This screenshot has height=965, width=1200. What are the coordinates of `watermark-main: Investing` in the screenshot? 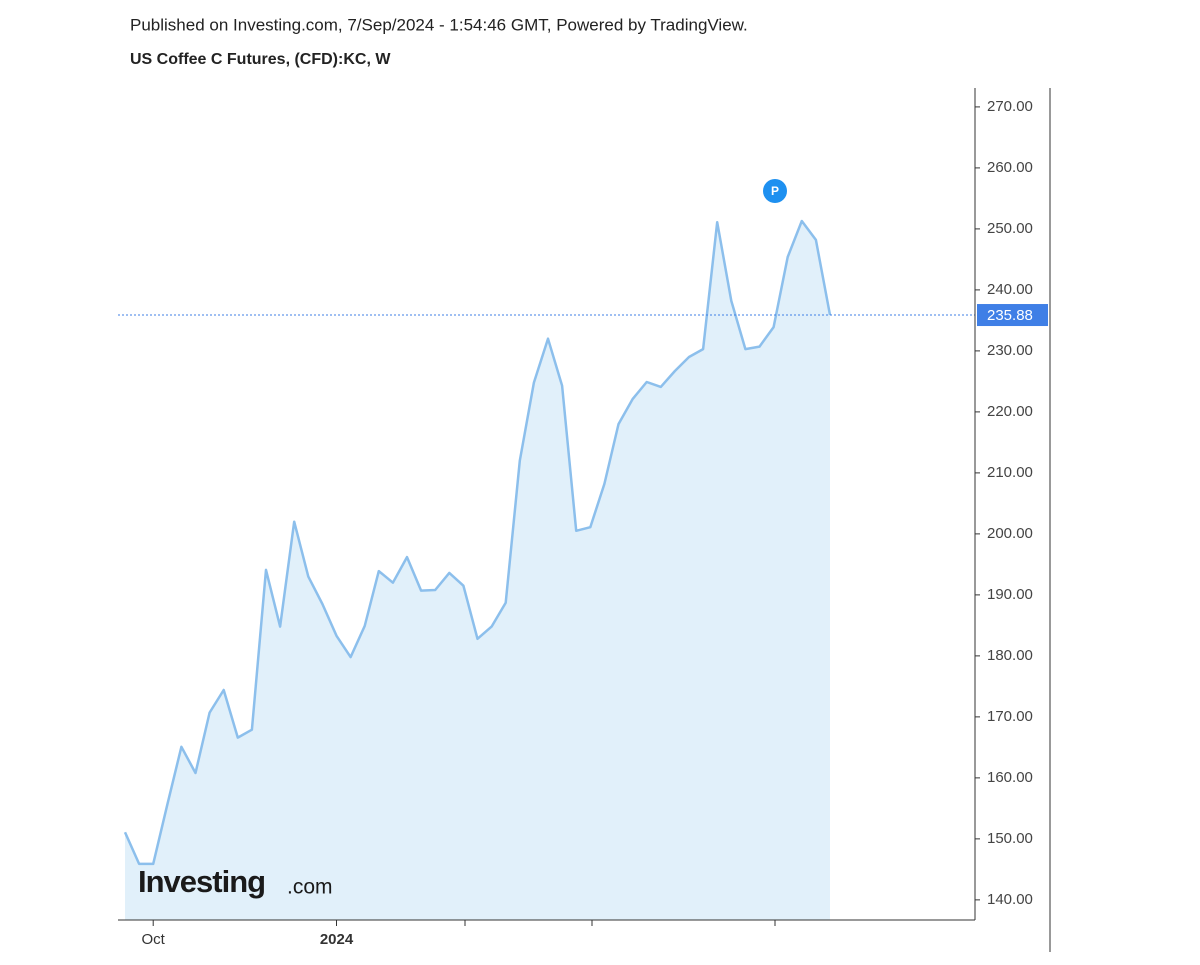 It's located at (201, 881).